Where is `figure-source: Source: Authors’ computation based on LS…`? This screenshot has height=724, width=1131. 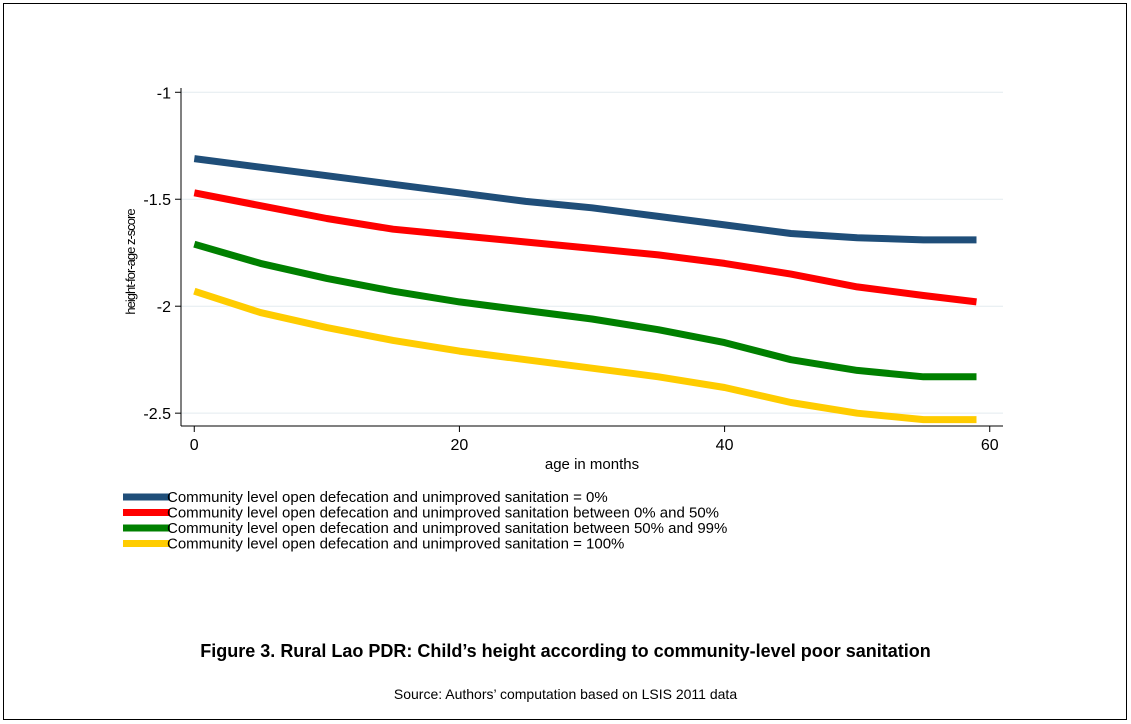 figure-source: Source: Authors’ computation based on LS… is located at coordinates (565, 694).